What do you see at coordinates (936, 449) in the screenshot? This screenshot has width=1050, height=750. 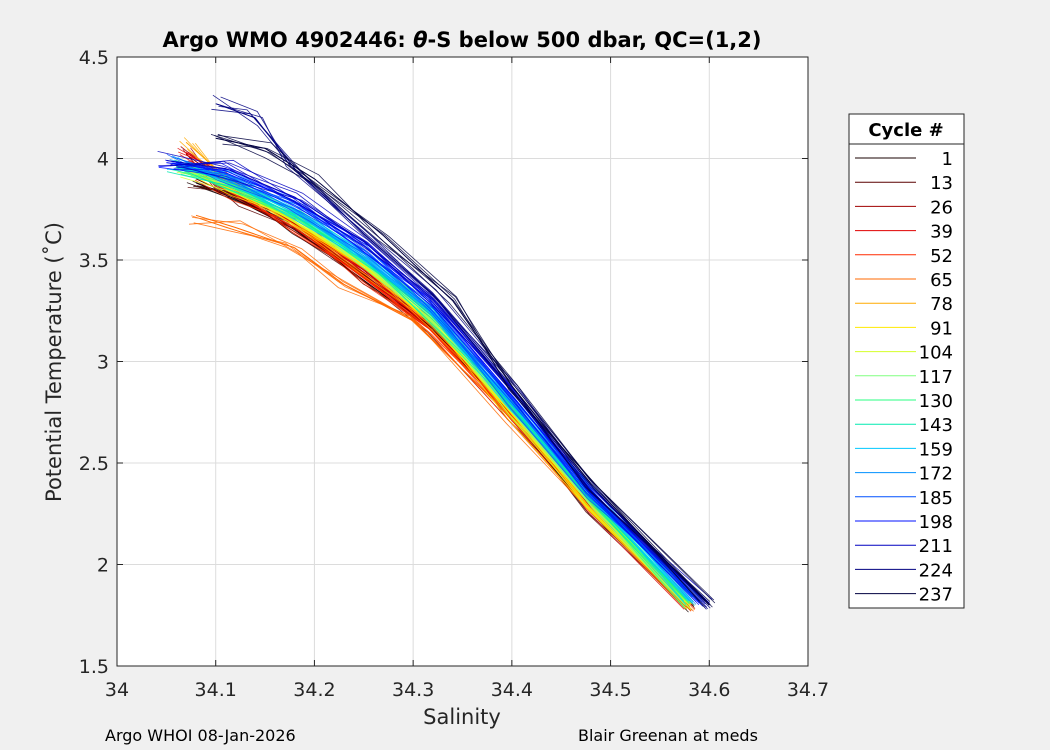 I see `legend-label: 159` at bounding box center [936, 449].